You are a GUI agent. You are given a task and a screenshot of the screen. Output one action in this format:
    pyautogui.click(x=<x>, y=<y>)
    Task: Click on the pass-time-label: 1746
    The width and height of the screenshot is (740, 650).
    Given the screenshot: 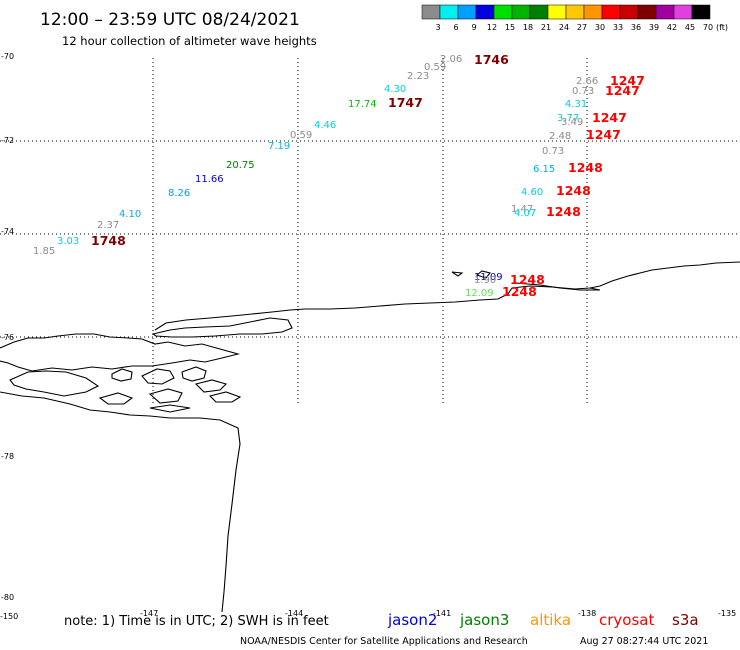 What is the action you would take?
    pyautogui.click(x=491, y=59)
    